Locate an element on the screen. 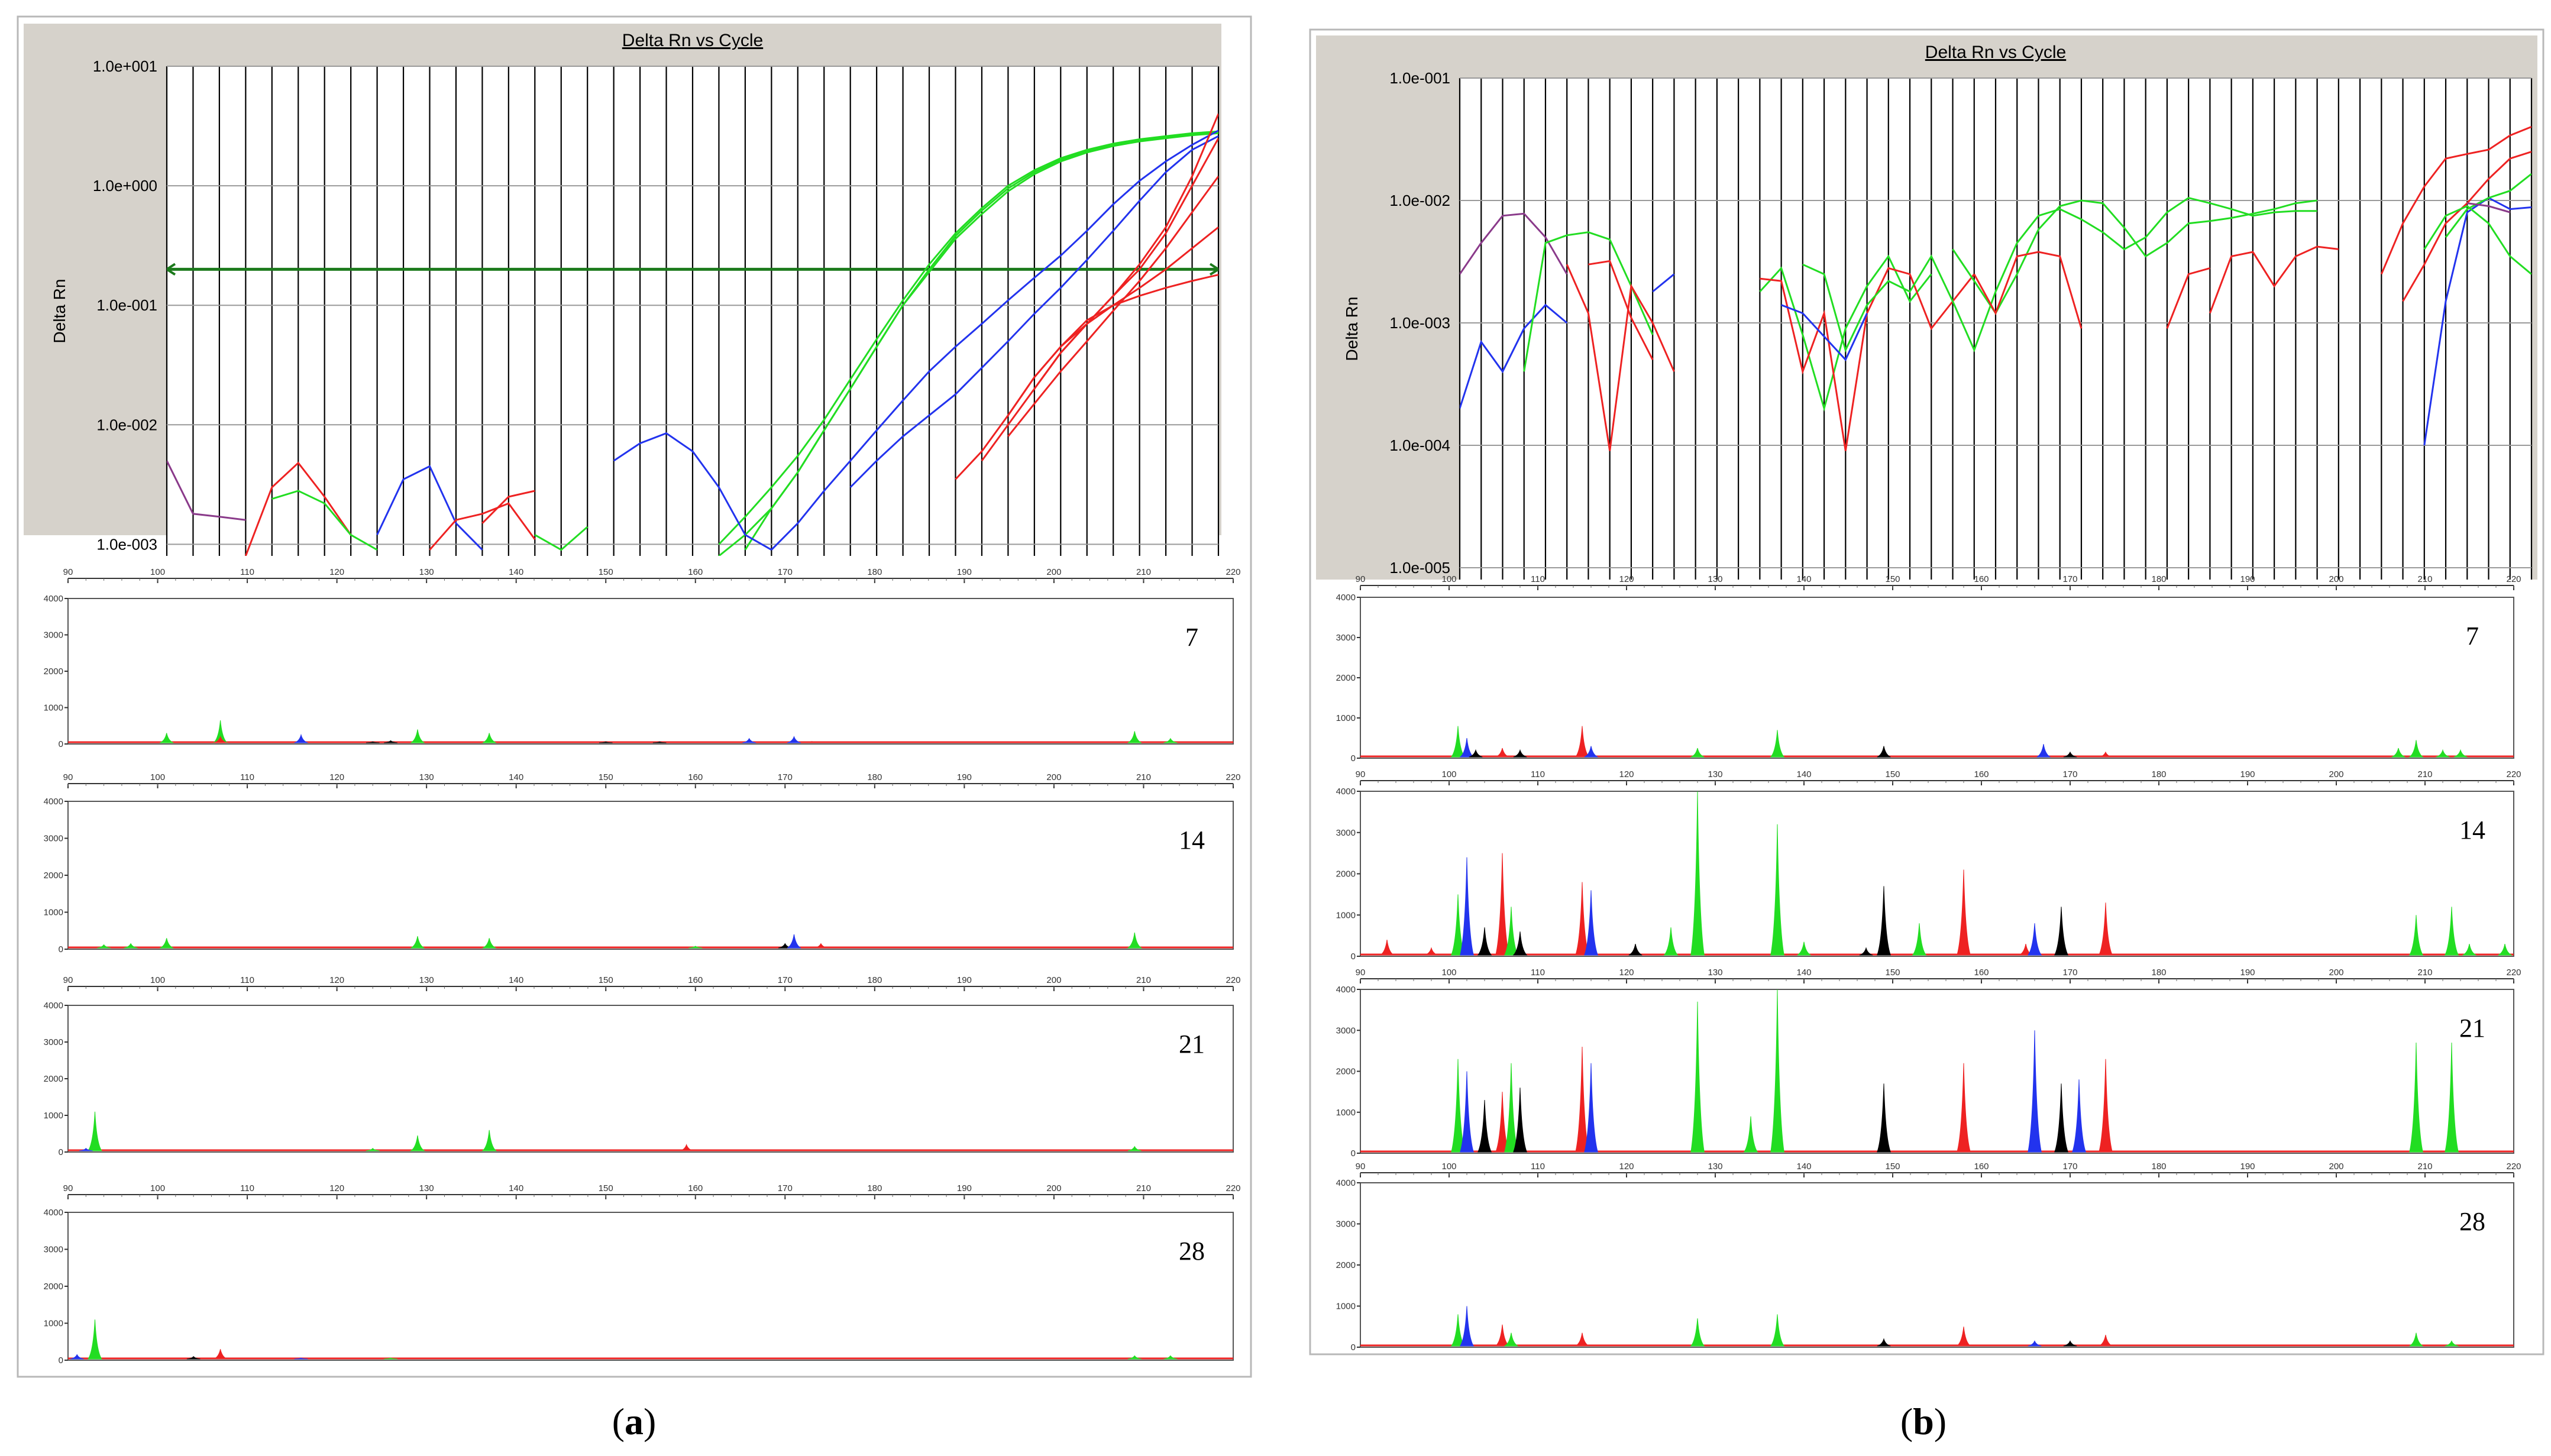 The image size is (2551, 1456). ep-axis-box is located at coordinates (650, 1286).